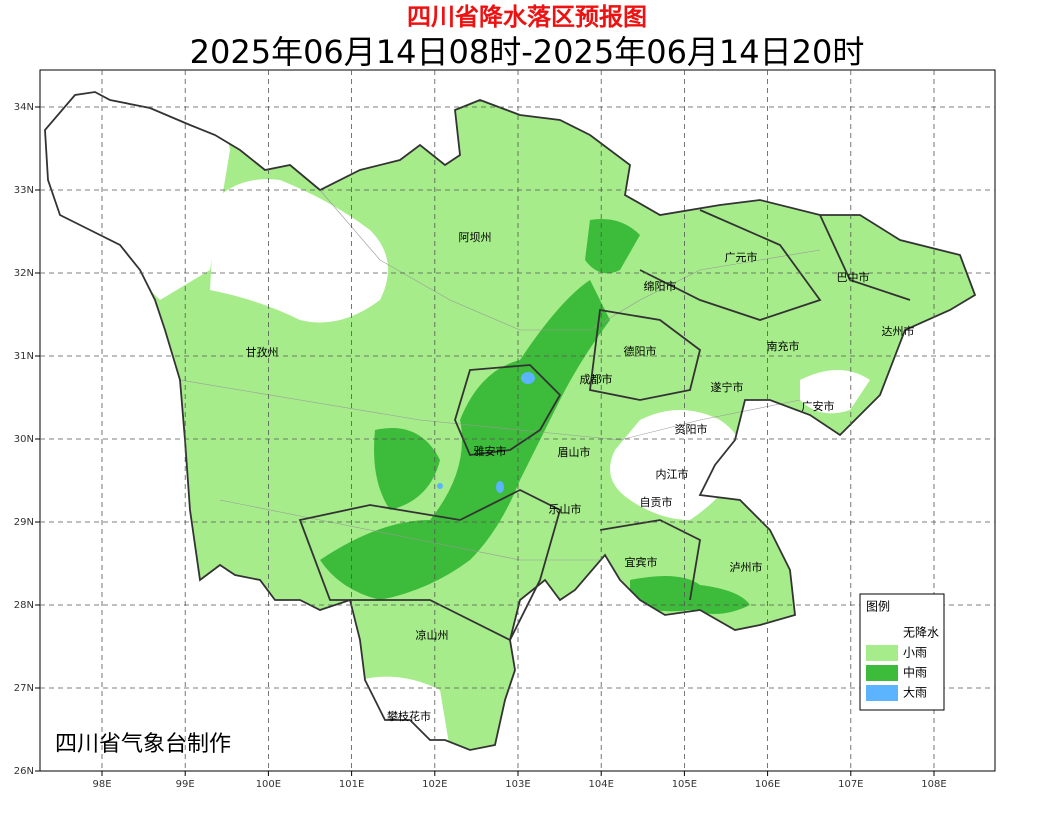 The image size is (1055, 821). I want to click on x-tick-label: 101E, so click(351, 784).